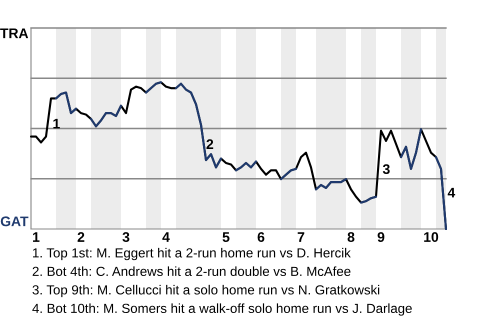 The image size is (480, 320). What do you see at coordinates (126, 237) in the screenshot?
I see `x-tick-label: 3` at bounding box center [126, 237].